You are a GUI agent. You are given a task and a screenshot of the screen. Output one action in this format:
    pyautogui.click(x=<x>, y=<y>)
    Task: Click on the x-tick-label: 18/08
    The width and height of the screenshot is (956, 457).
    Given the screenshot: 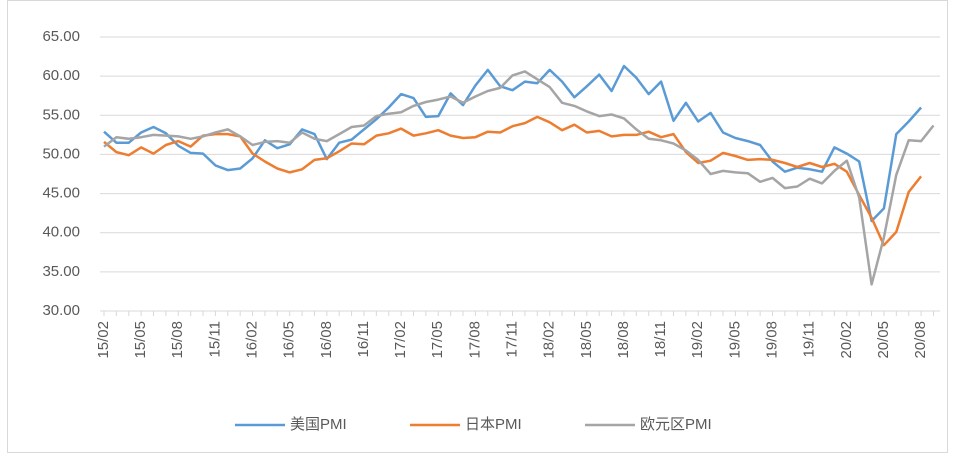 What is the action you would take?
    pyautogui.click(x=623, y=340)
    